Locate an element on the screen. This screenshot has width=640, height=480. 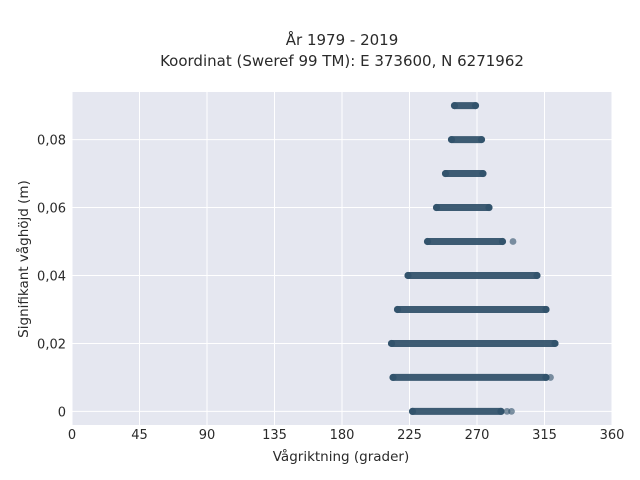
x-tick-label: 45 is located at coordinates (139, 435).